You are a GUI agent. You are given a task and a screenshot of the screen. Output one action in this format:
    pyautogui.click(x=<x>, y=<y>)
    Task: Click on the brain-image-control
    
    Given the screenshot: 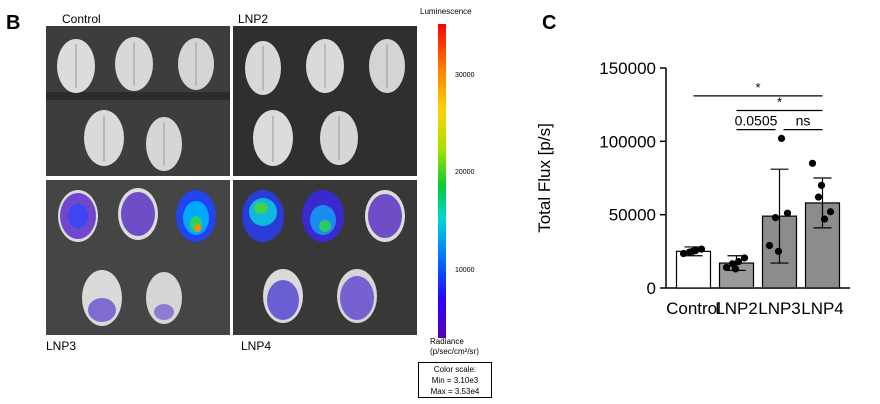 What is the action you would take?
    pyautogui.click(x=138, y=101)
    